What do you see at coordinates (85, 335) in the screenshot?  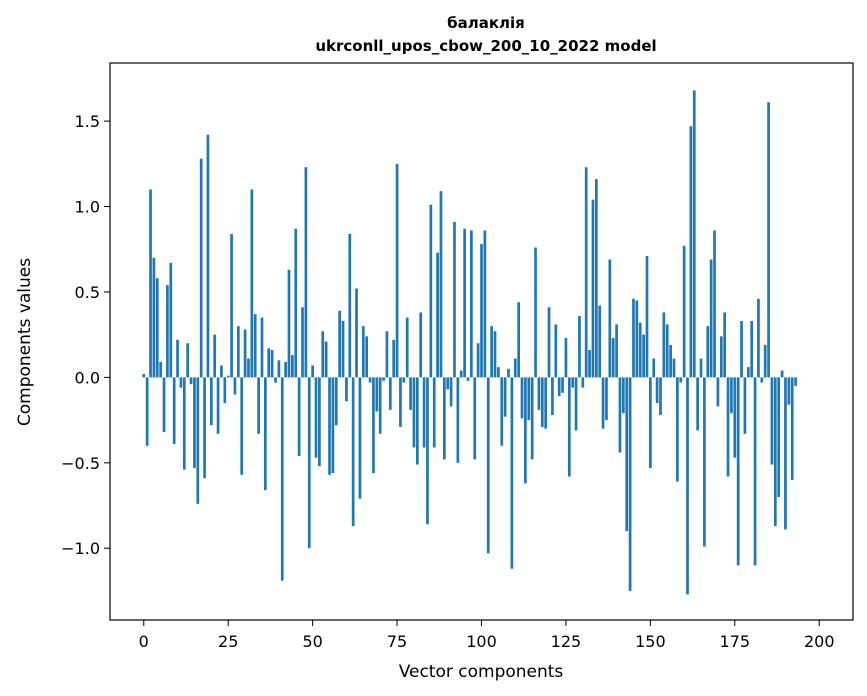 I see `y-axis-ticks: −1.0 −0.5 0.0 0.5 1.0 1.5` at bounding box center [85, 335].